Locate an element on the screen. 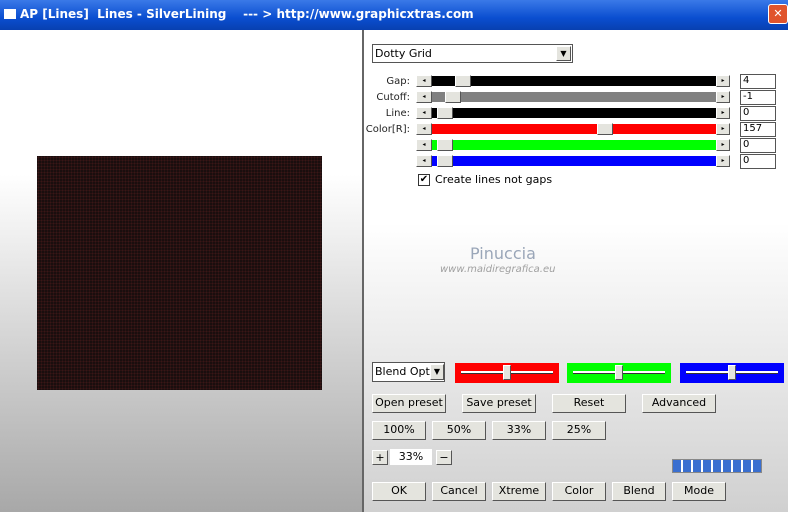 The height and width of the screenshot is (512, 788). button: Blend is located at coordinates (639, 491).